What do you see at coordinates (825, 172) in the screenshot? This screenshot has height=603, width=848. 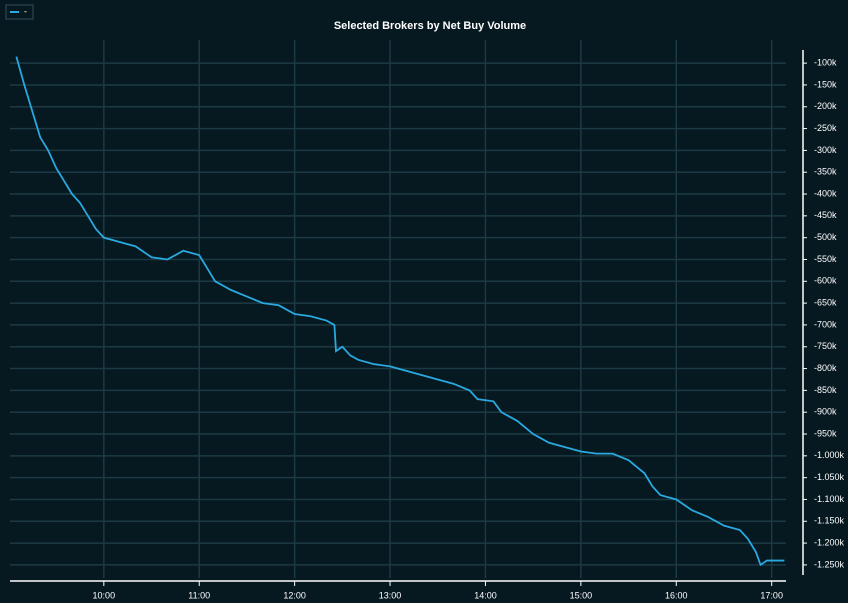 I see `y-tick-label: -350k` at bounding box center [825, 172].